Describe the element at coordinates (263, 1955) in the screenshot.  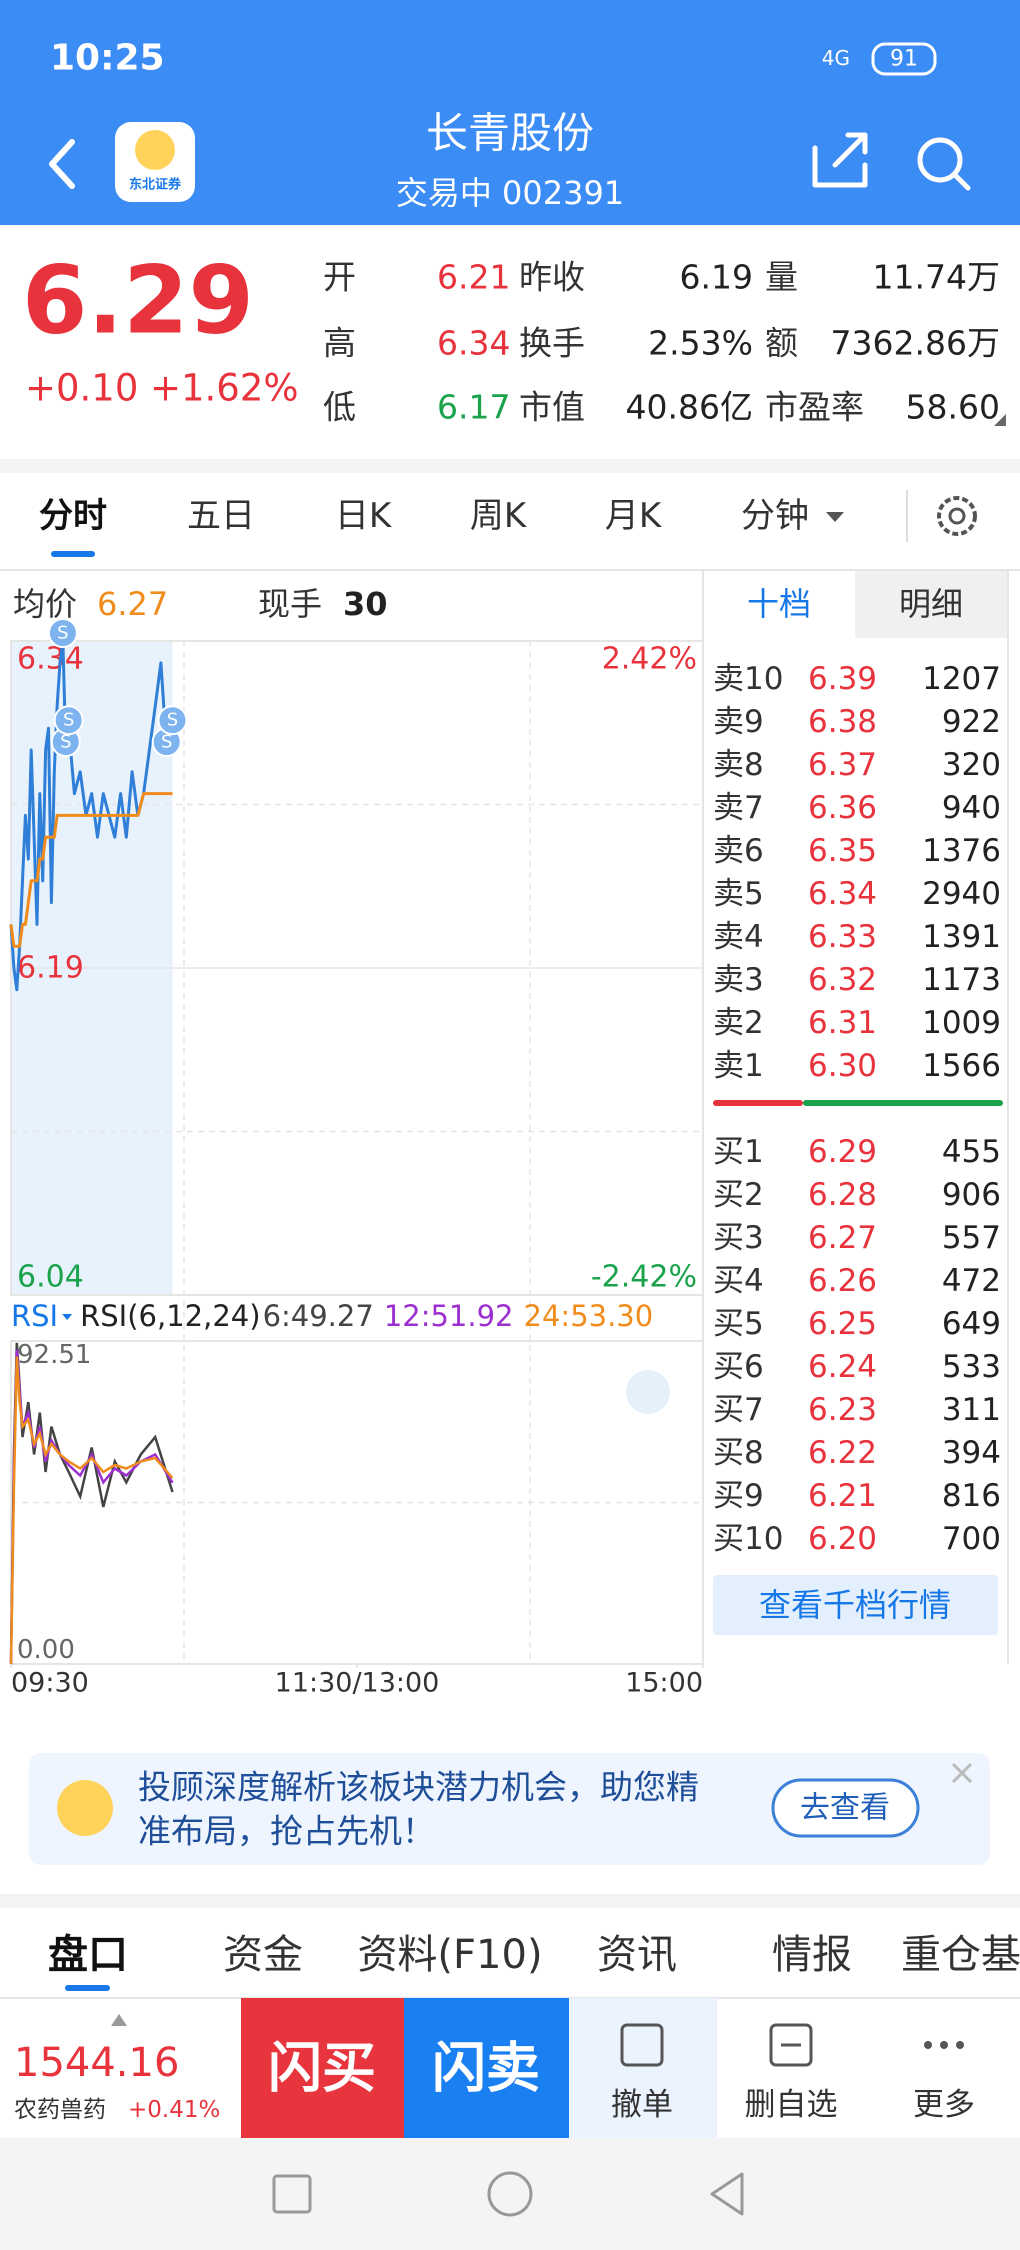
I see `section-tab: 资金` at that location.